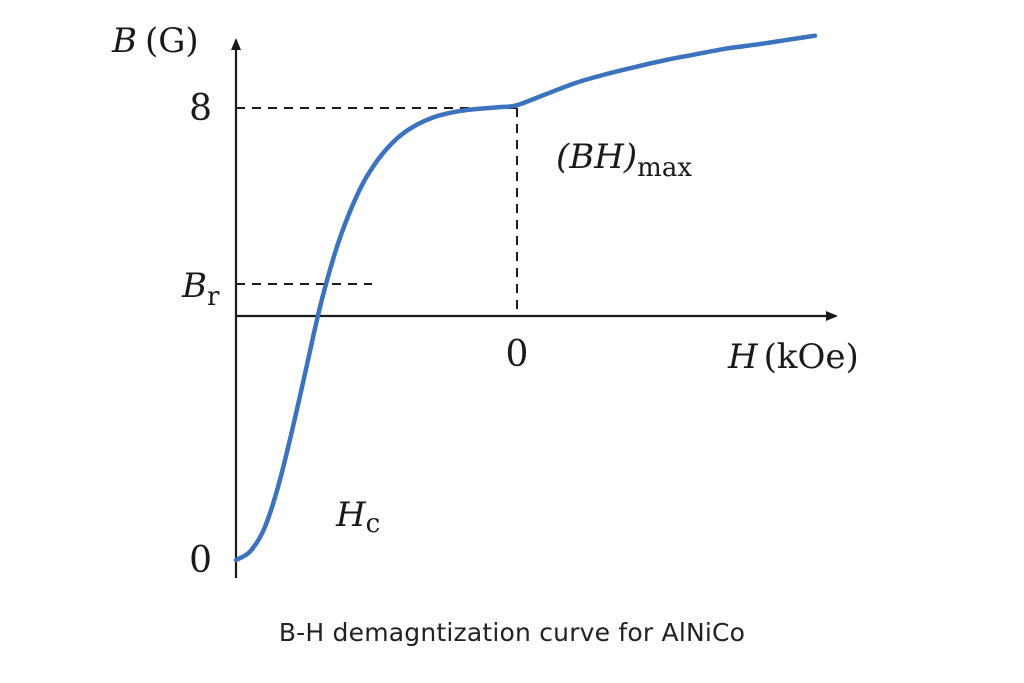  What do you see at coordinates (793, 357) in the screenshot?
I see `x-axis-title: H (kOe)` at bounding box center [793, 357].